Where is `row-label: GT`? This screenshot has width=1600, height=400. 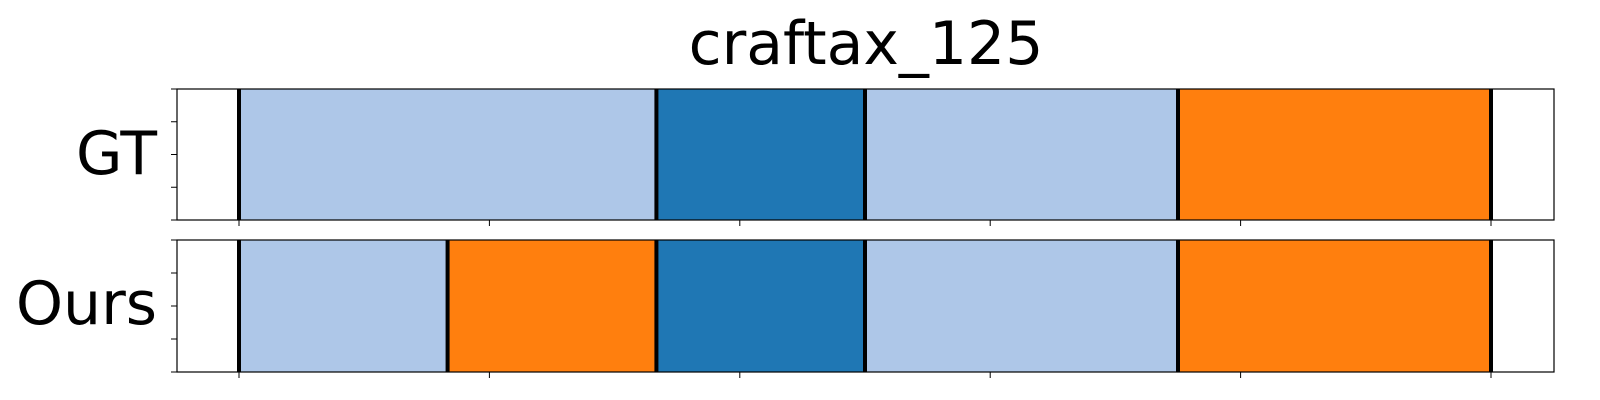
row-label: GT is located at coordinates (116, 154).